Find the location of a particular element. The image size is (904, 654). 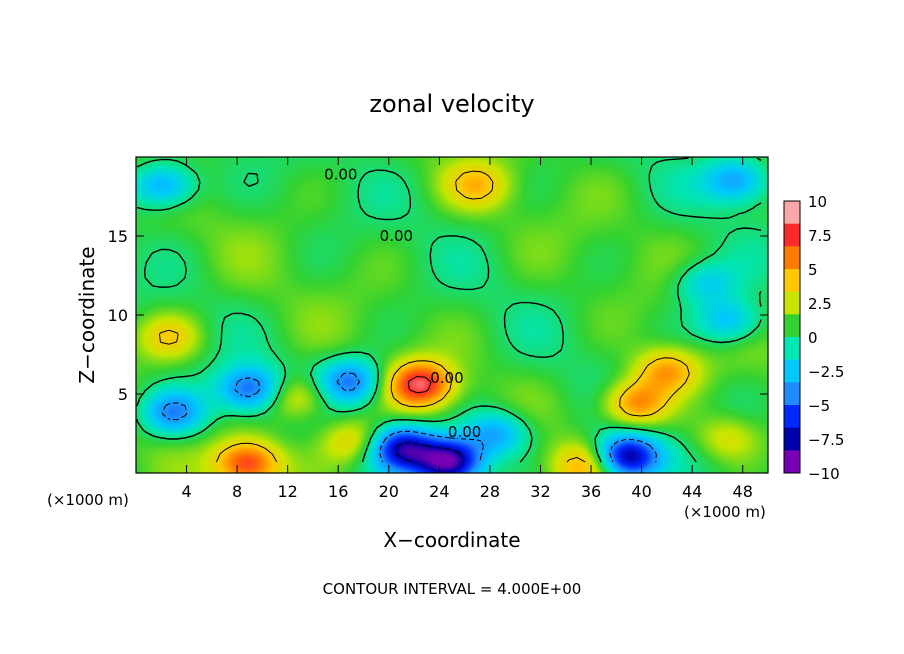

colorbar-label: −2.5 is located at coordinates (826, 372).